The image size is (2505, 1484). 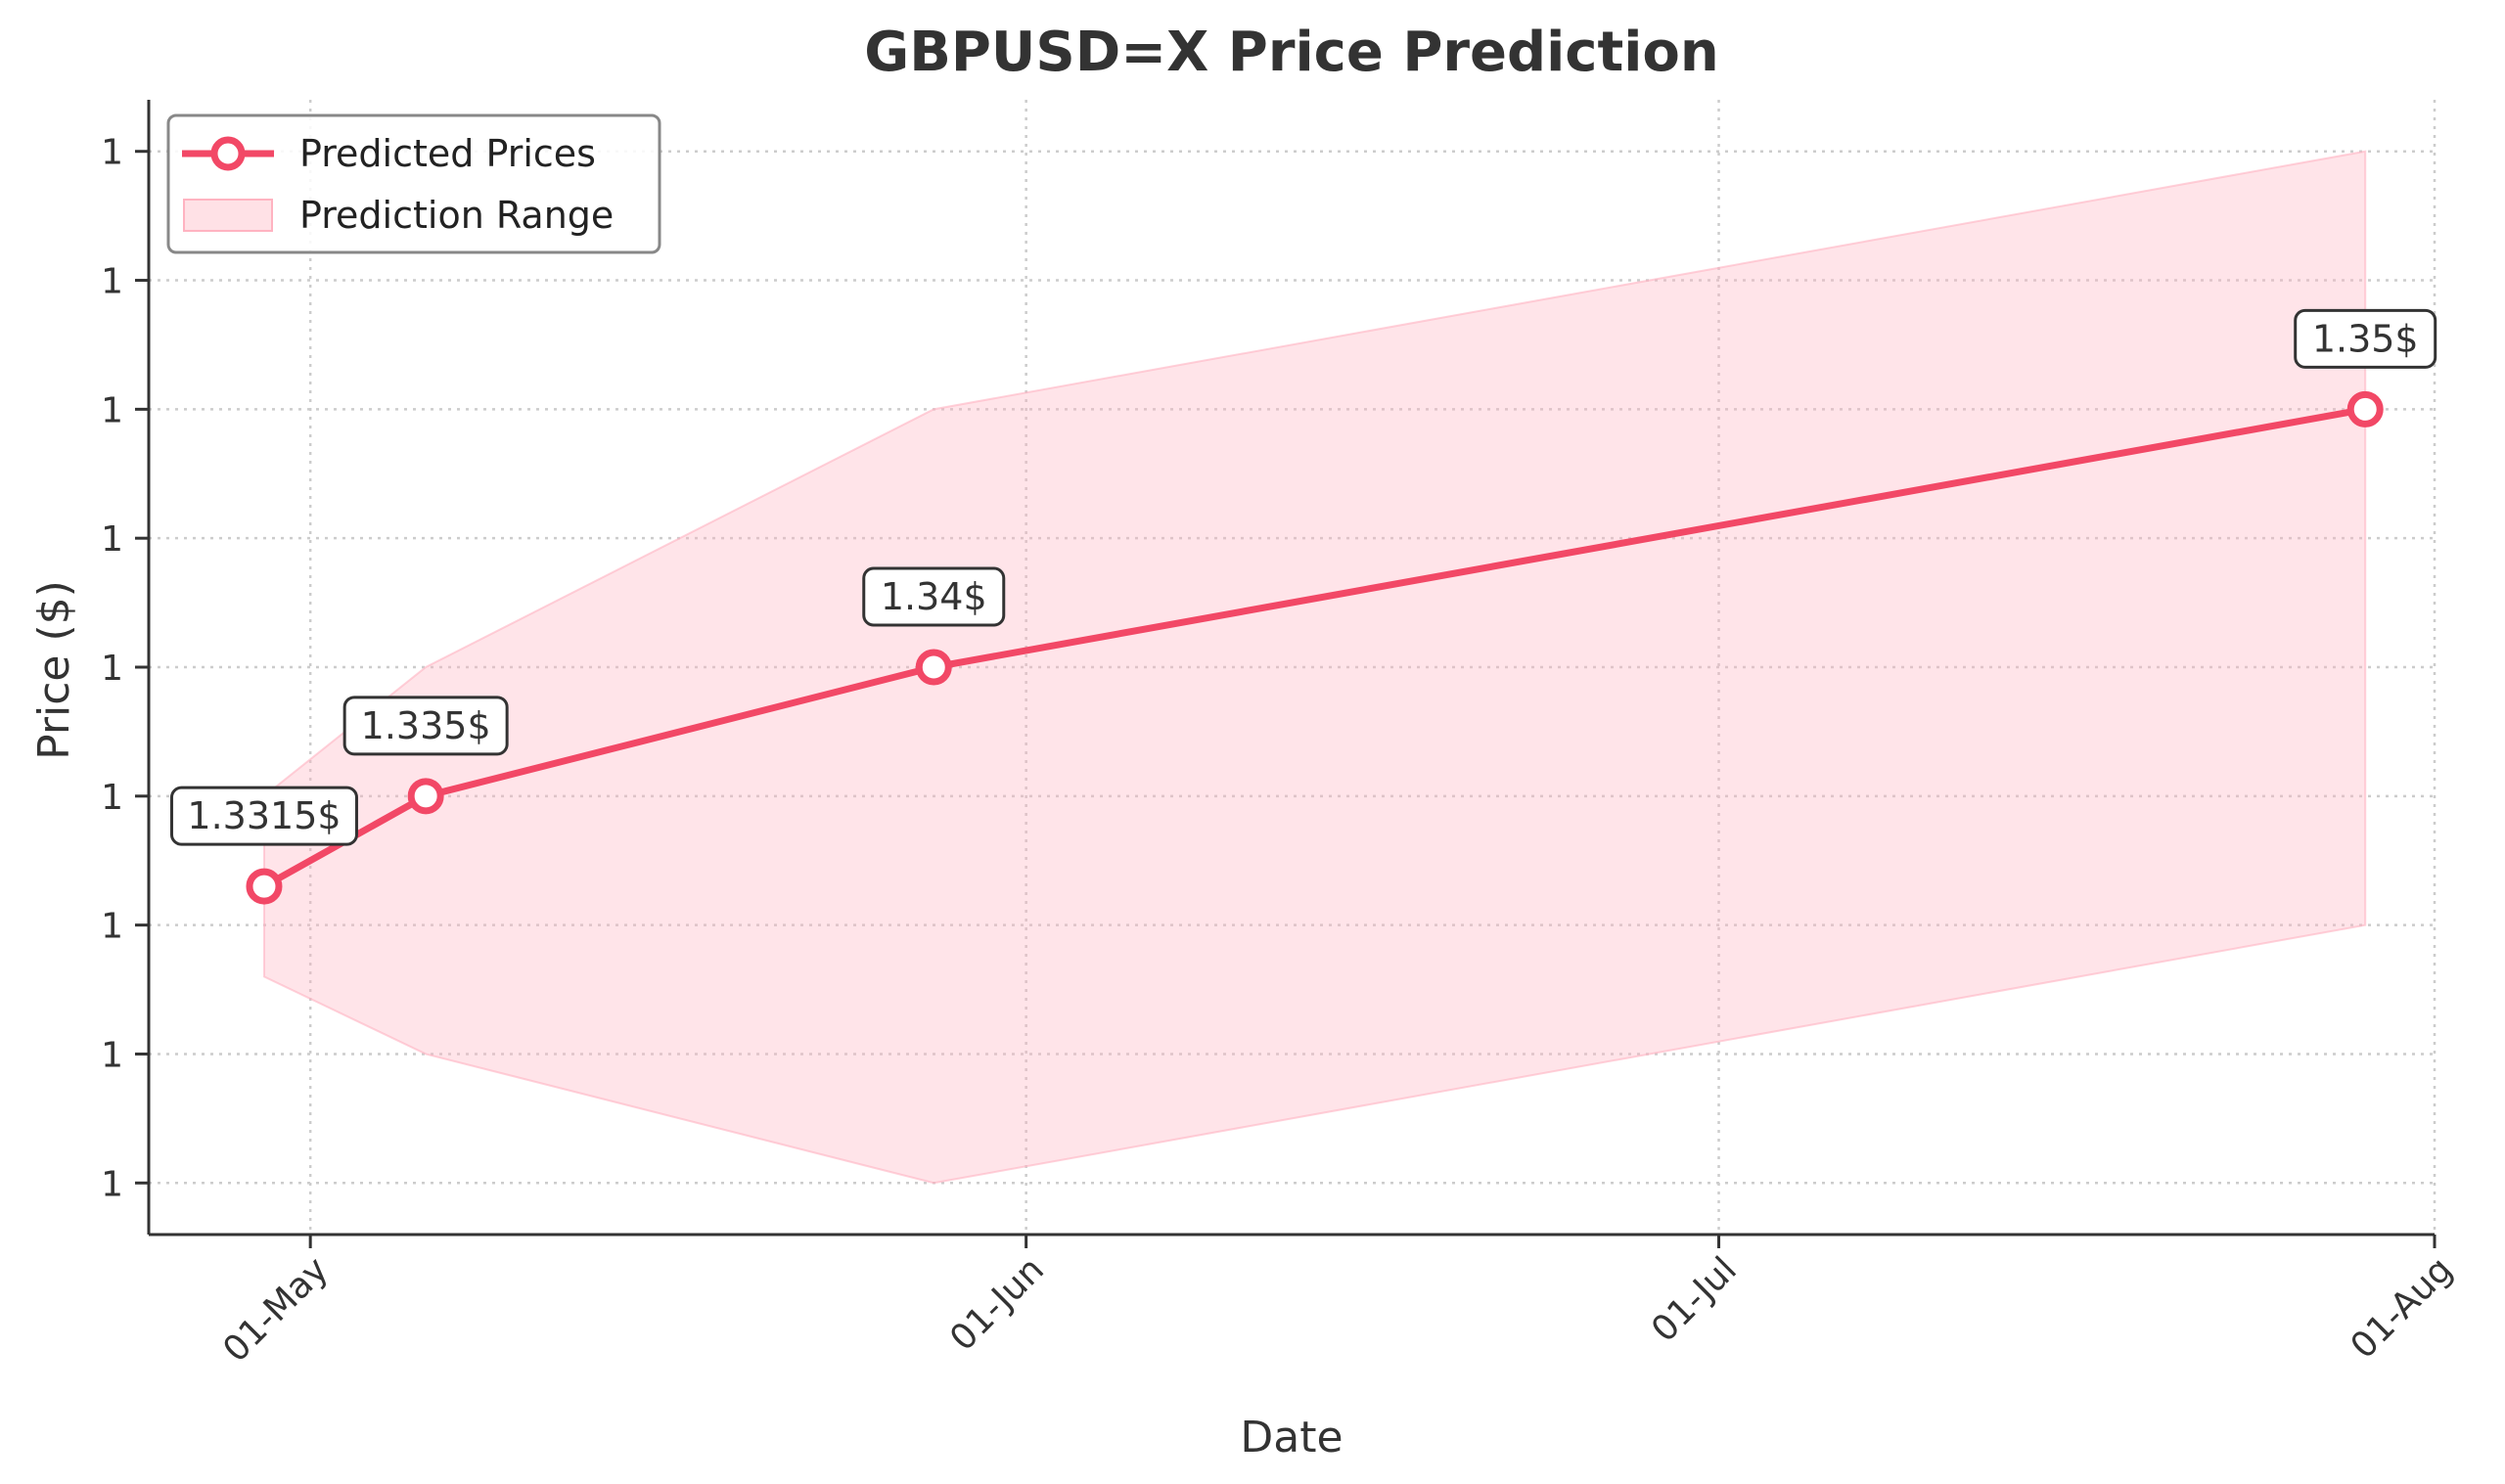 I want to click on data-label-3: 1.35$, so click(x=2365, y=338).